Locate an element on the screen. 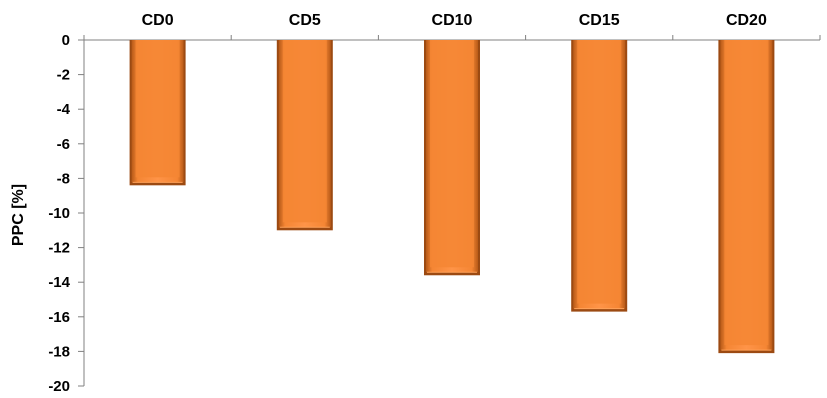 The image size is (827, 398). y-tick-label: -8 is located at coordinates (63, 178).